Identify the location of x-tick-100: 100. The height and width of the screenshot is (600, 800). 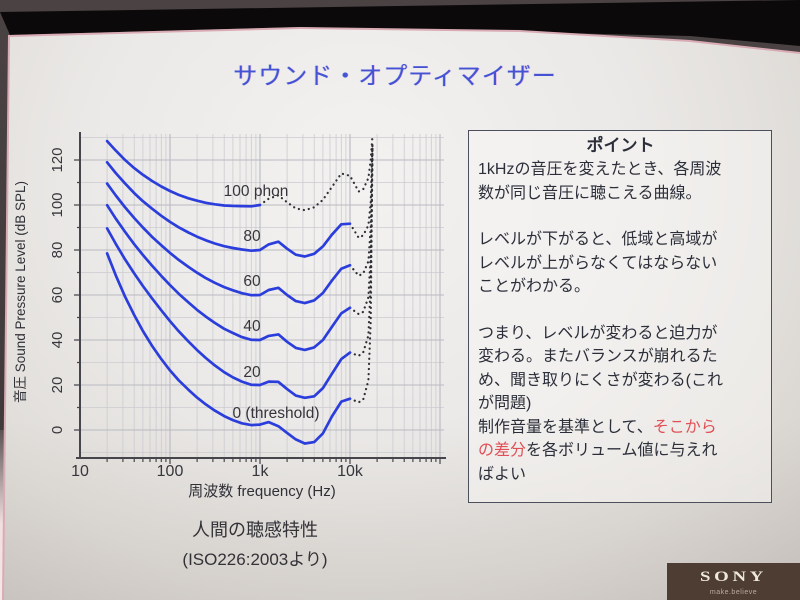
(170, 471).